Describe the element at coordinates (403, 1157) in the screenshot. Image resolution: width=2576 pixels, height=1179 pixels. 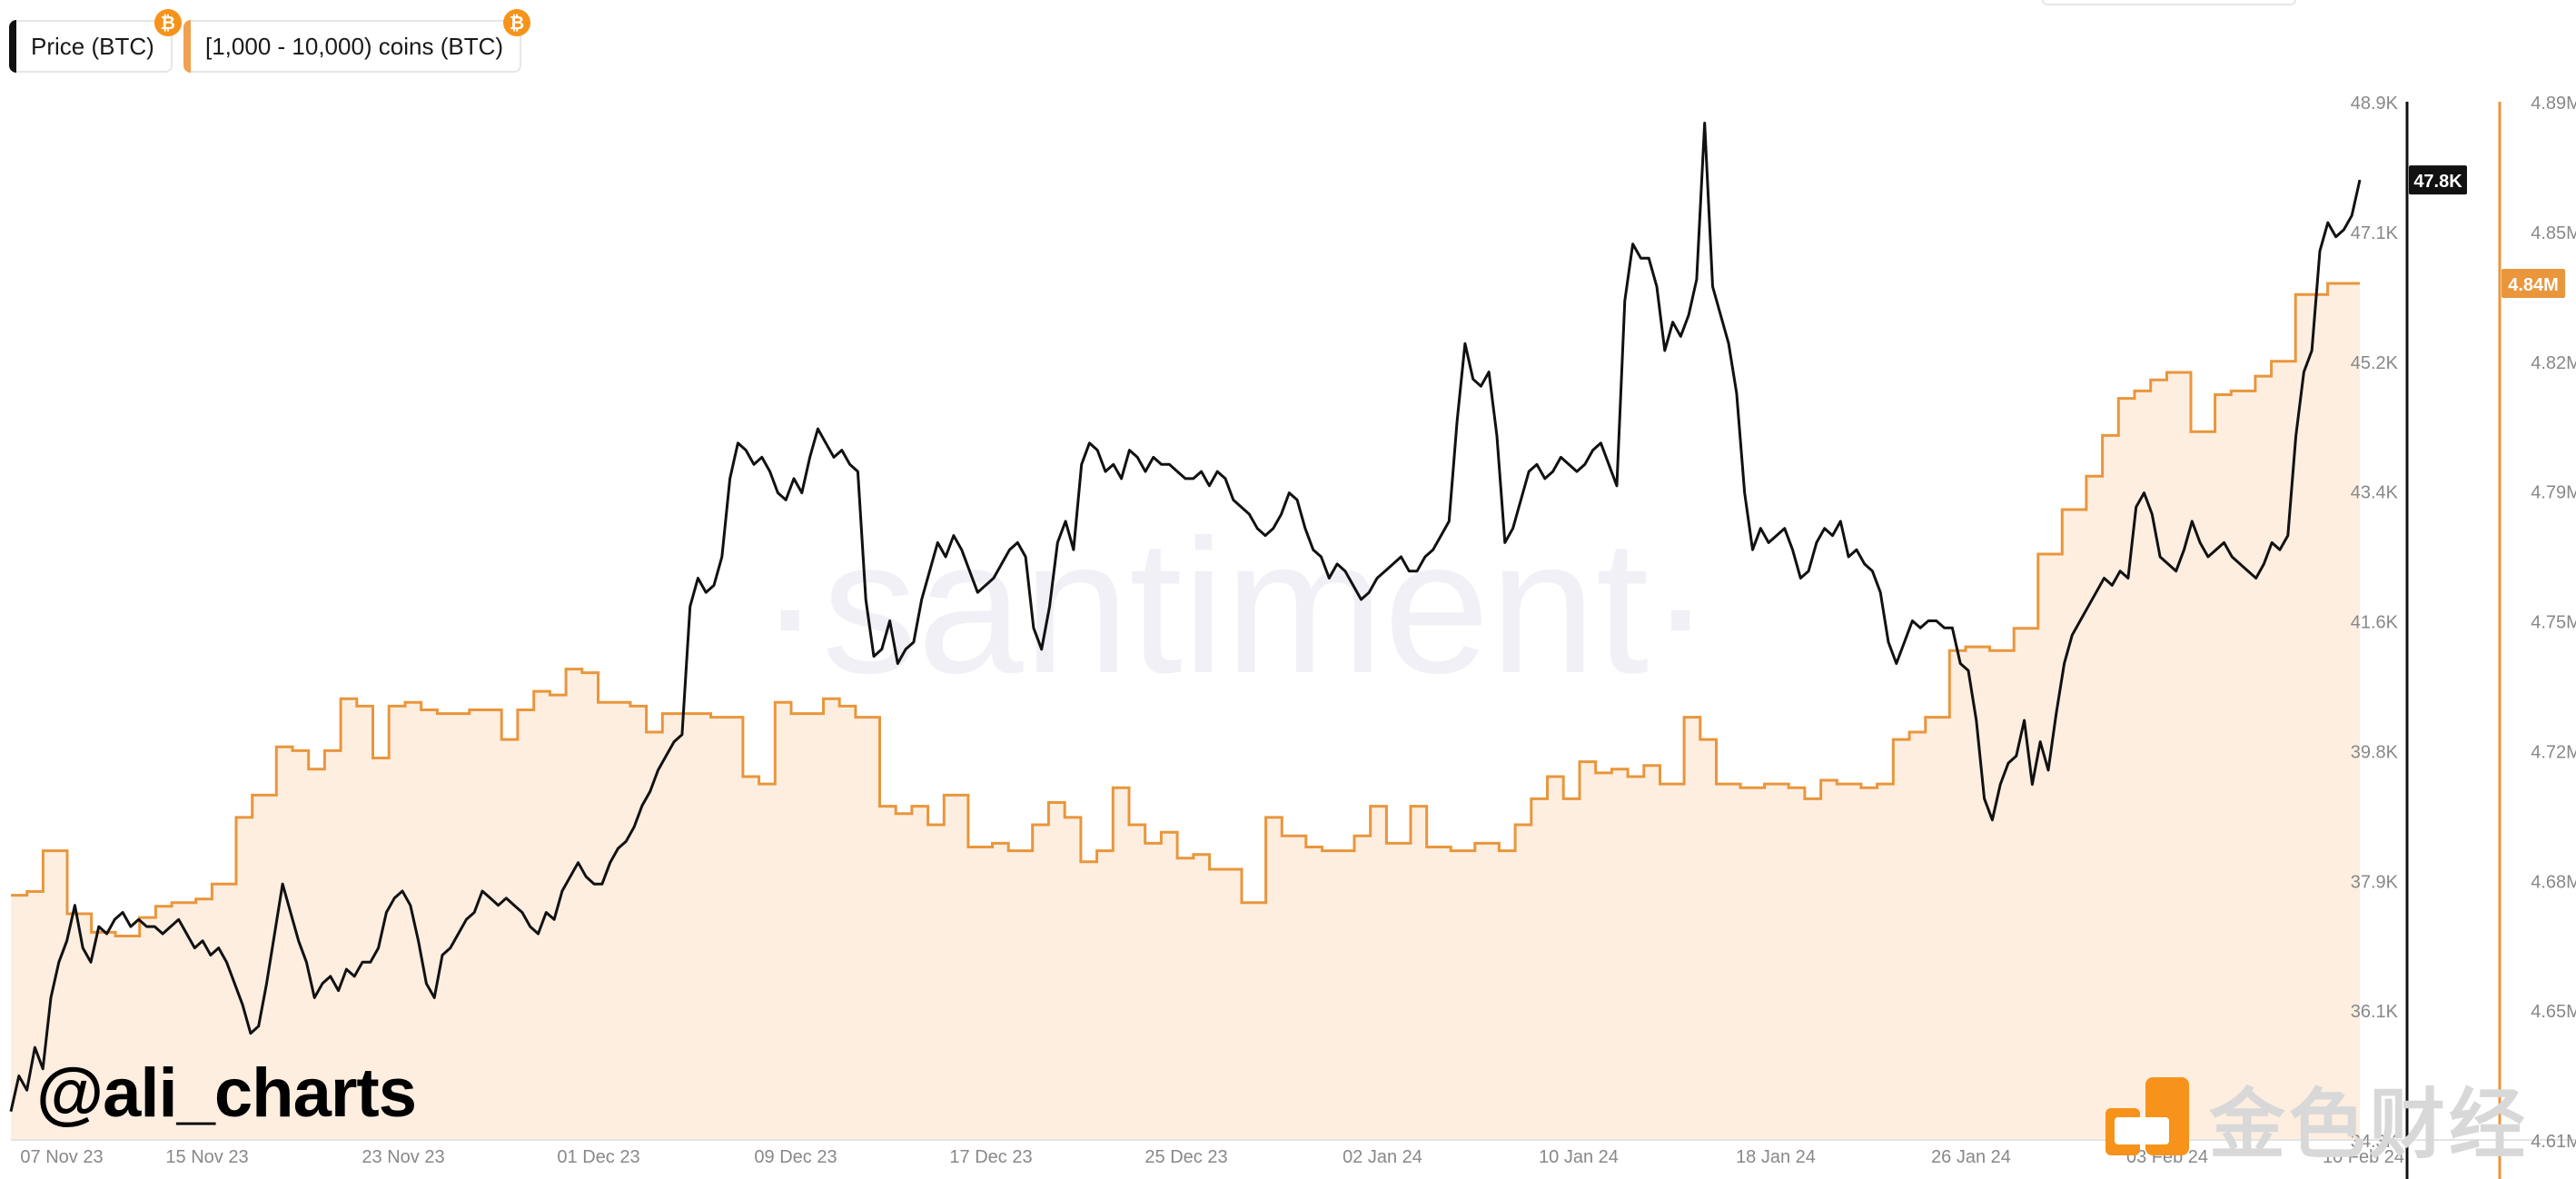
I see `x-tick-label: 23 Nov 23` at that location.